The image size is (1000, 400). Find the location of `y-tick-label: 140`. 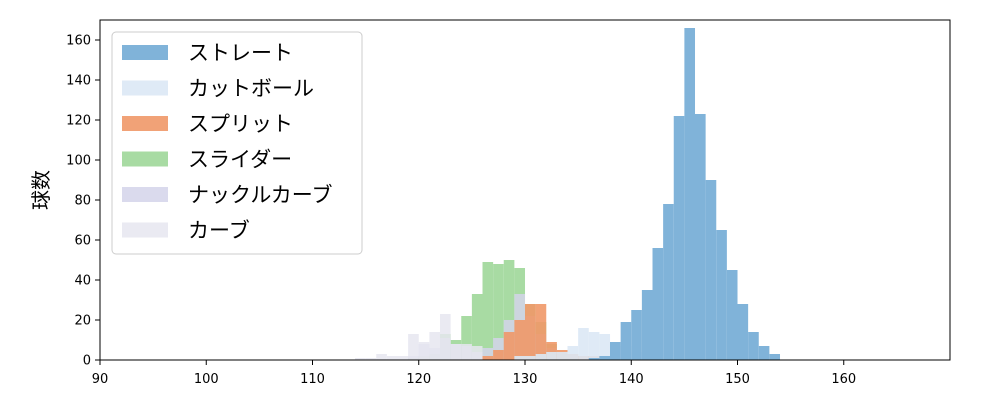

y-tick-label: 140 is located at coordinates (78, 81).